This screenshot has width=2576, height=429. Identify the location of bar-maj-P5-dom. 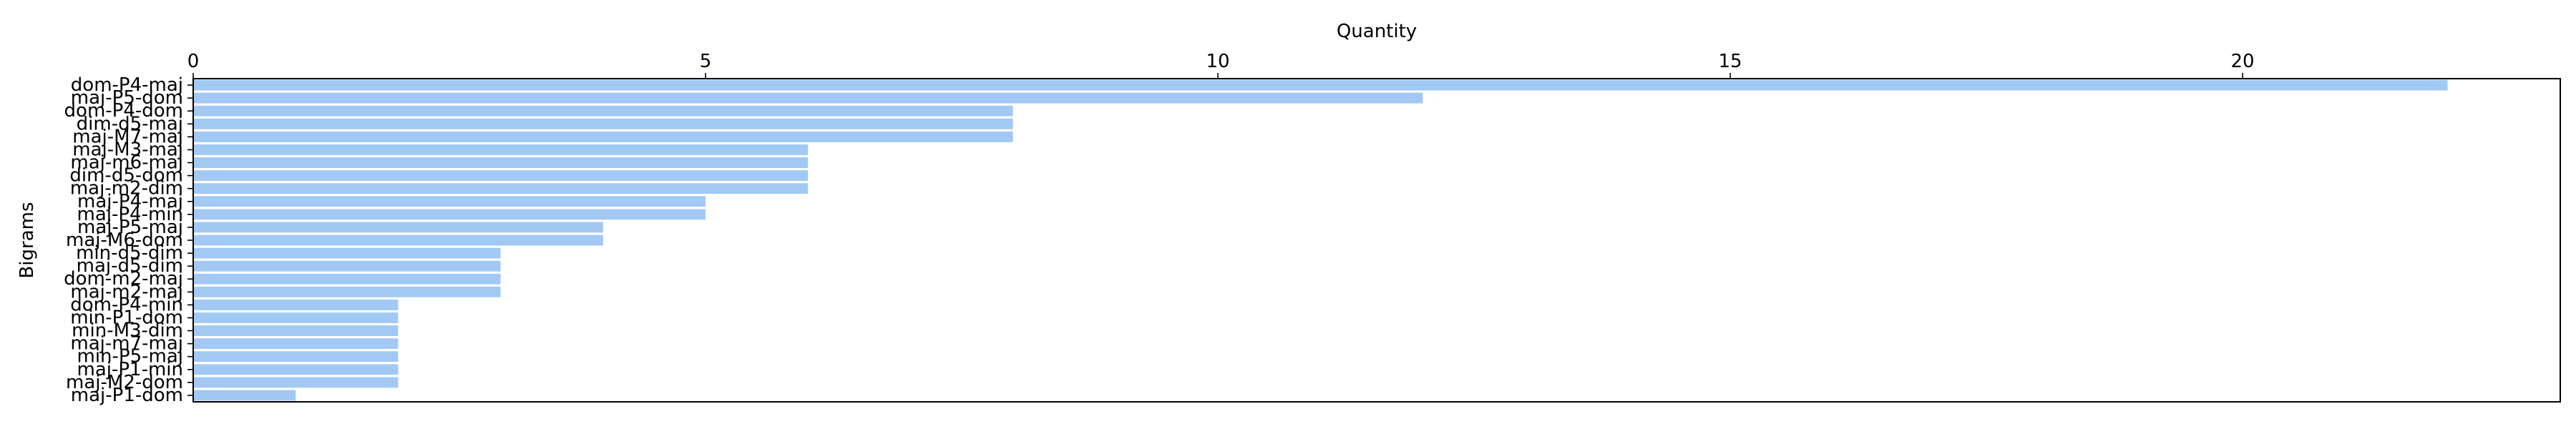
(808, 98).